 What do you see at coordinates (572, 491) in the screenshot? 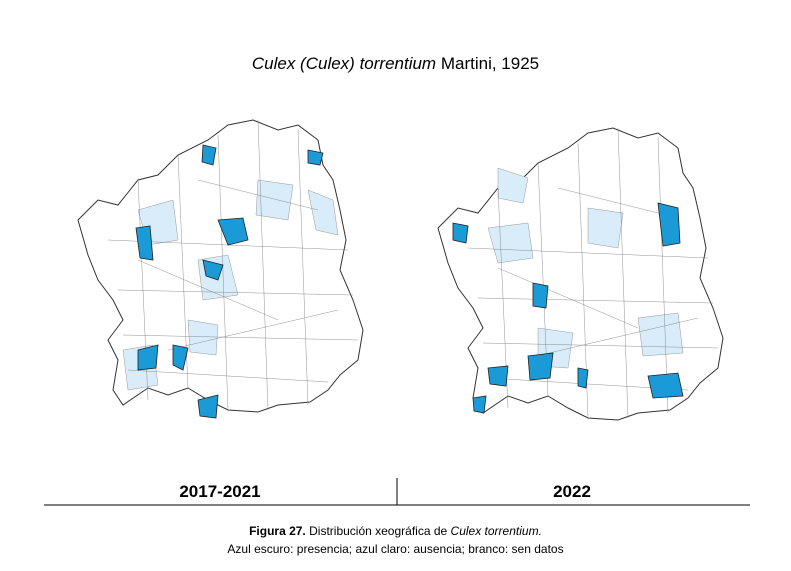
I see `panel-label: 2022` at bounding box center [572, 491].